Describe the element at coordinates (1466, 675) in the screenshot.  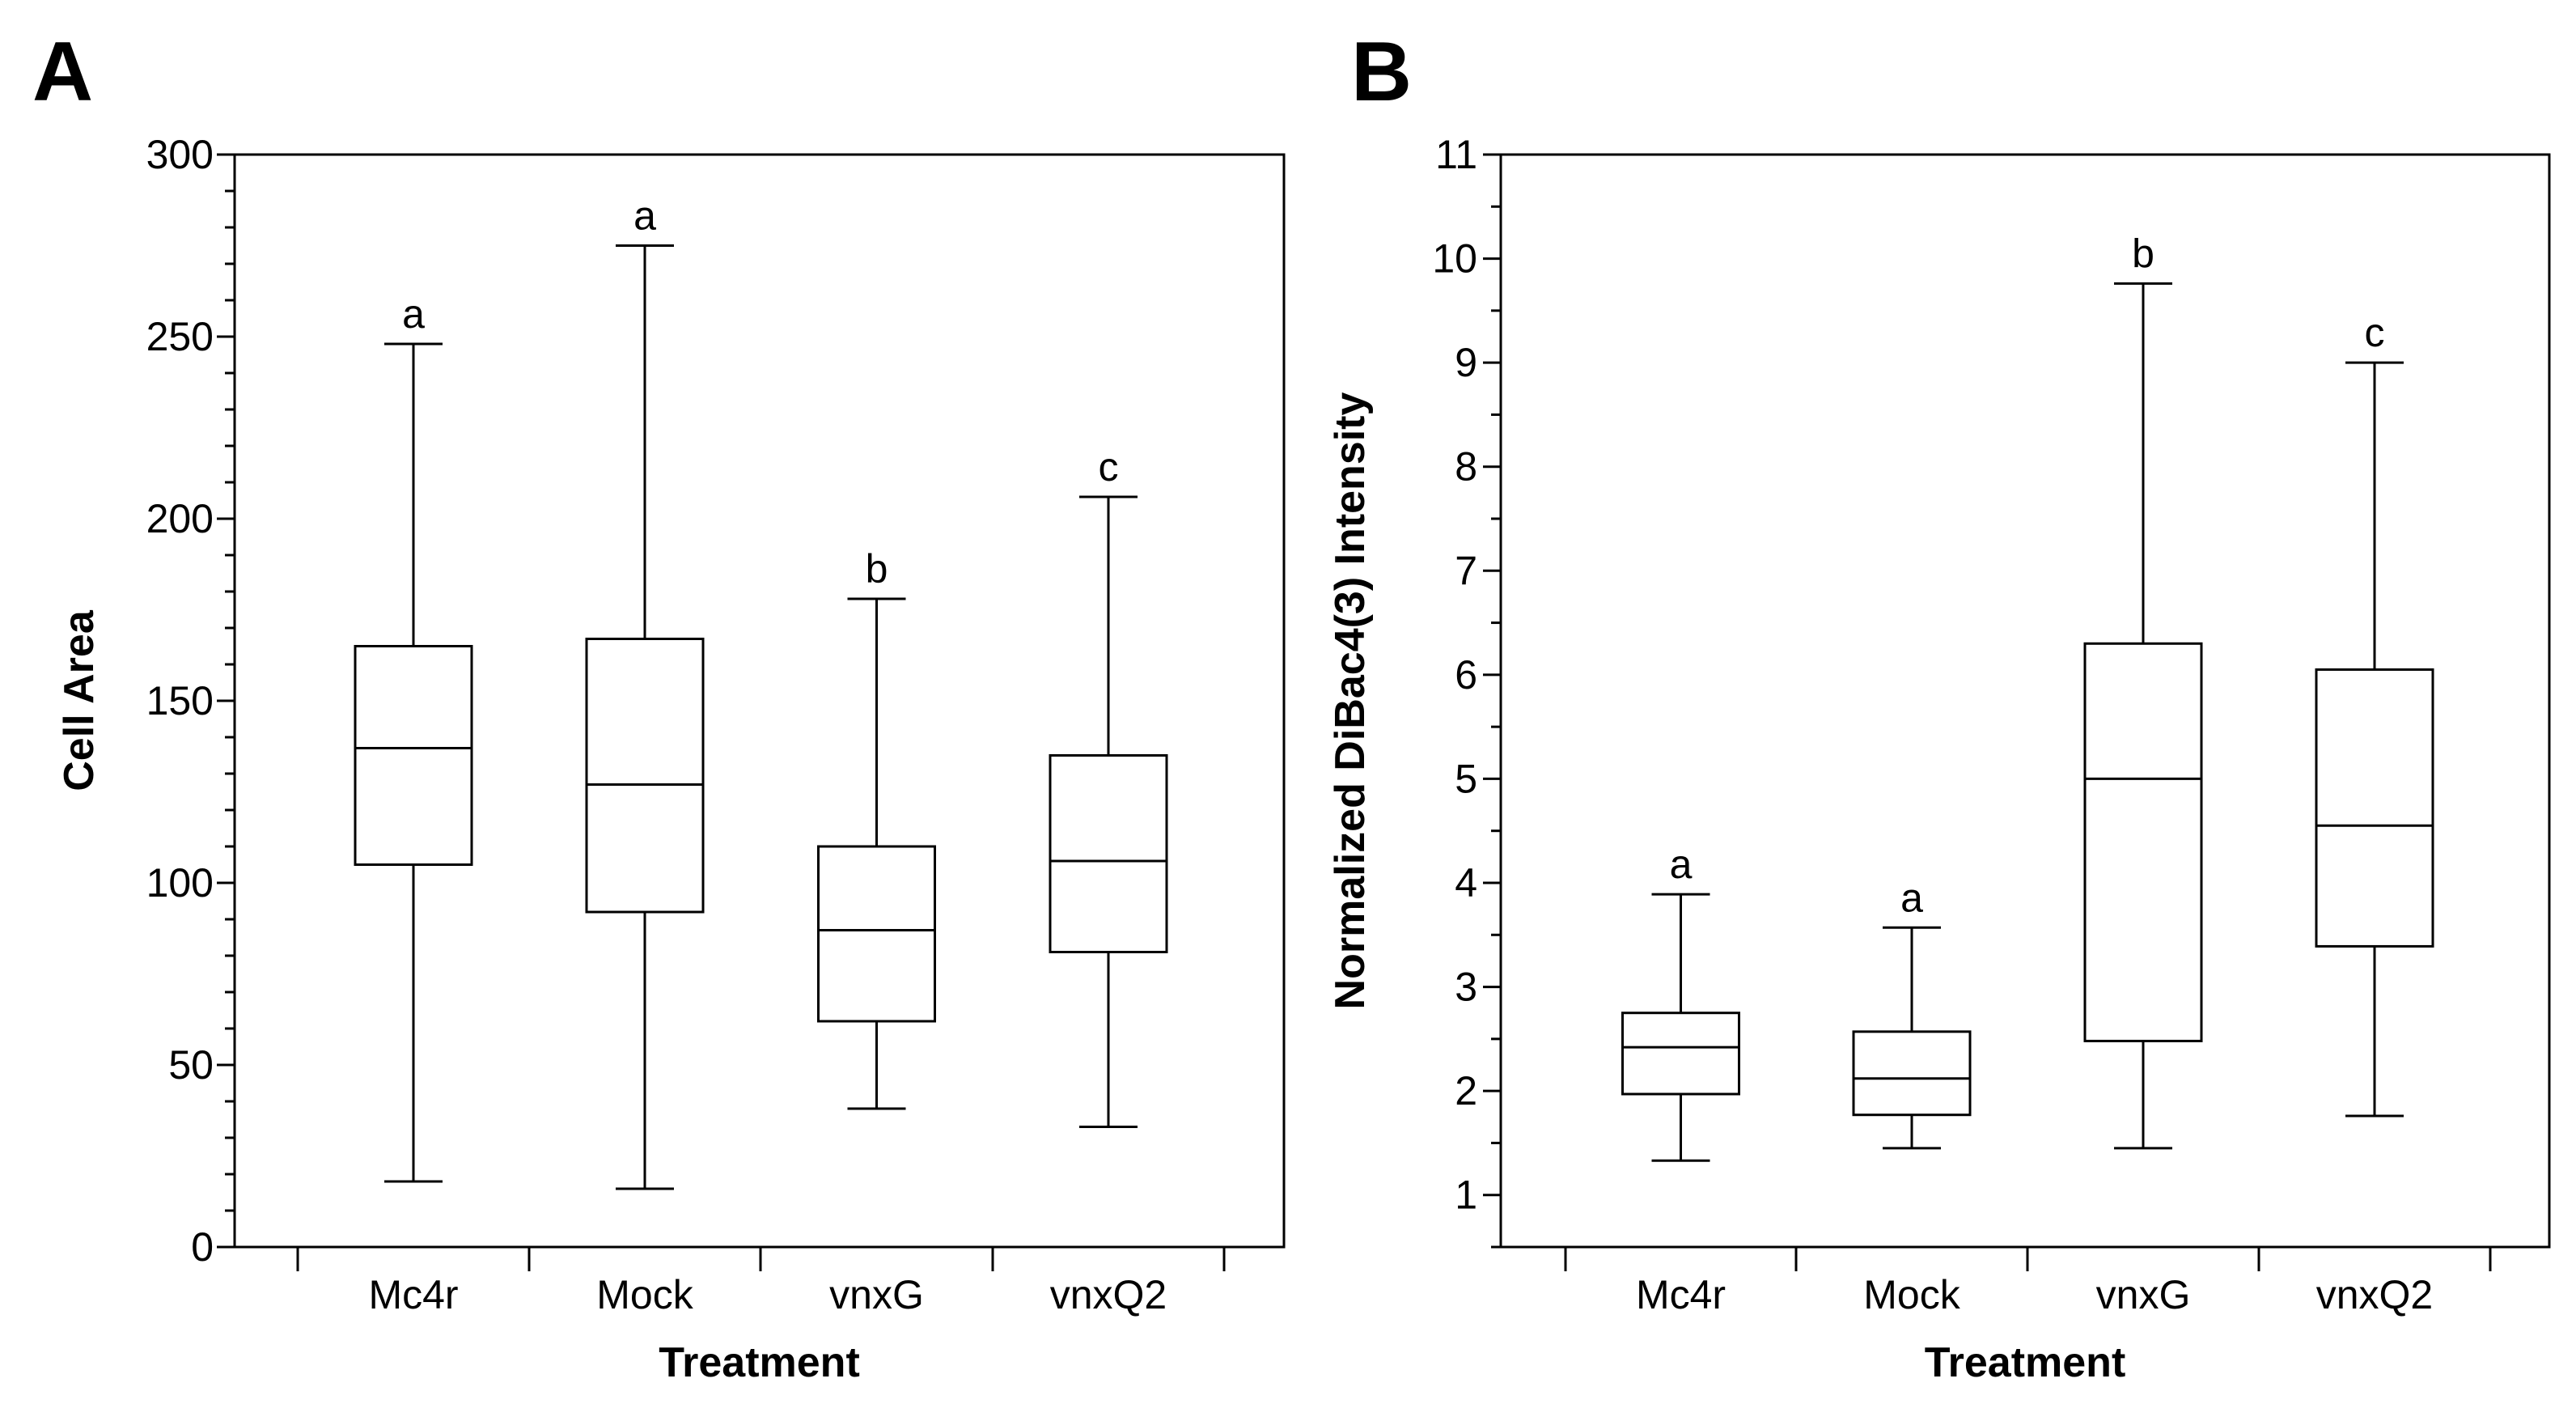
I see `y-tick-label: 6` at that location.